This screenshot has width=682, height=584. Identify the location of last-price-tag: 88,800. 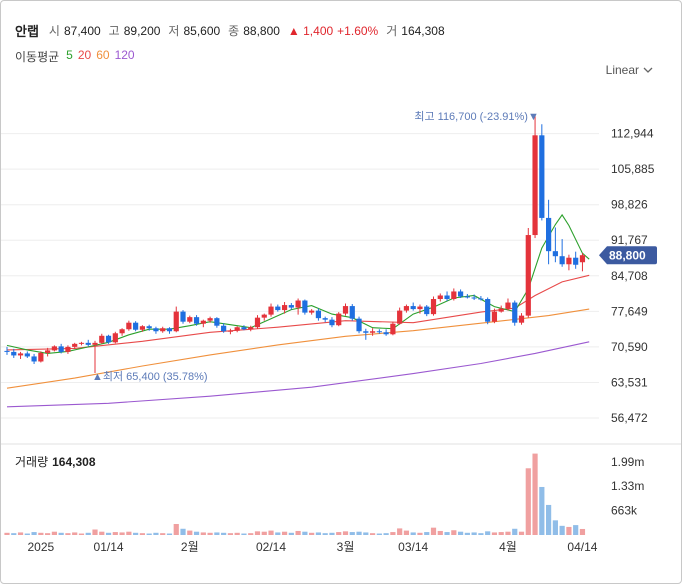
(628, 255).